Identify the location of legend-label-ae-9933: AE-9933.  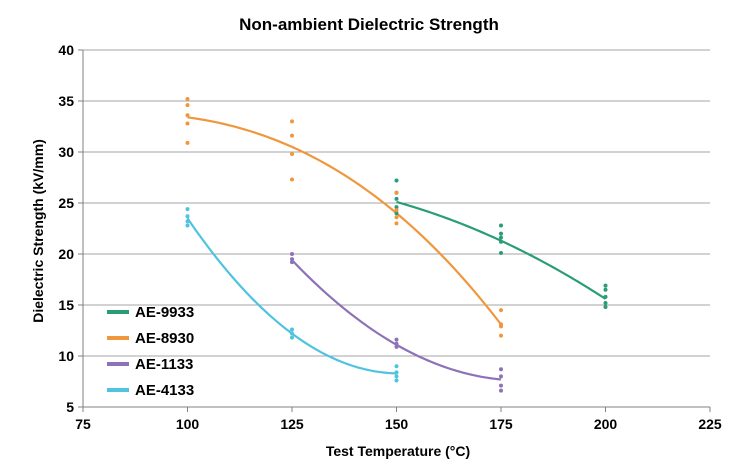
(164, 312).